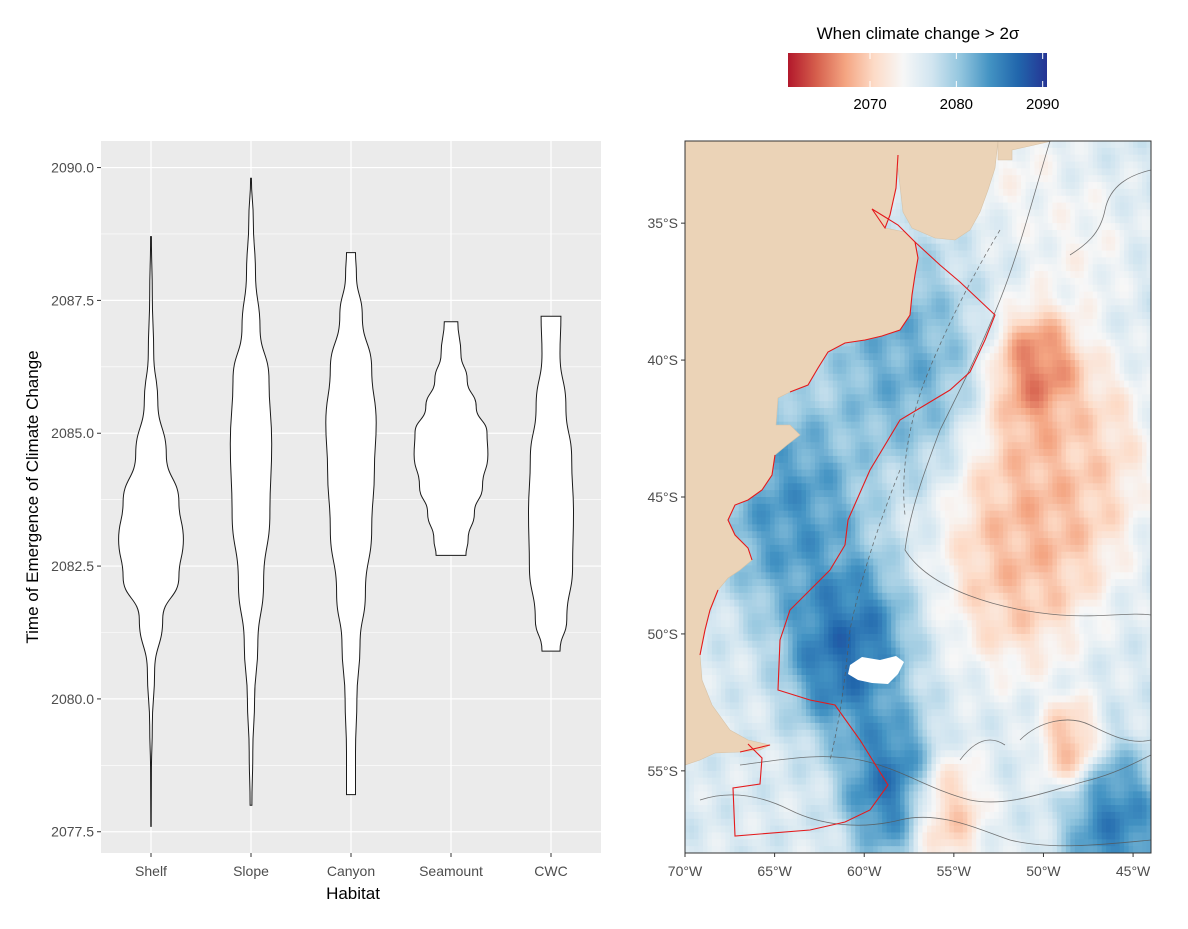  What do you see at coordinates (251, 871) in the screenshot?
I see `x-tick-label: Slope` at bounding box center [251, 871].